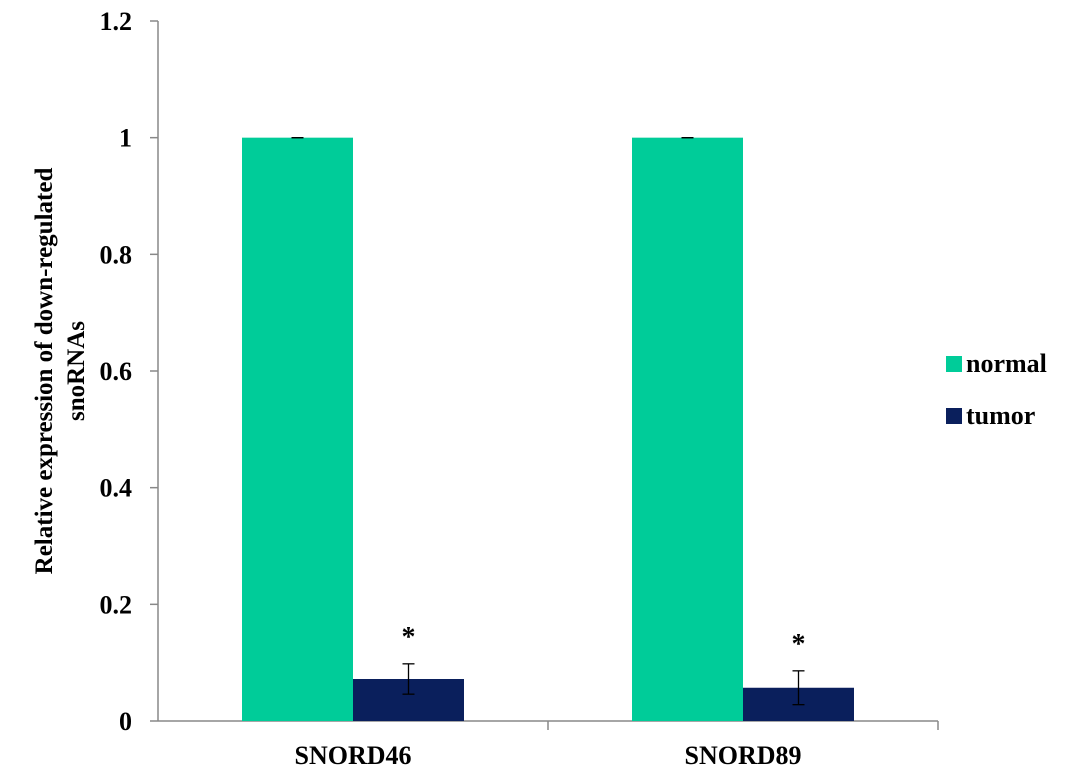 The image size is (1082, 771). What do you see at coordinates (547, 755) in the screenshot?
I see `category-labels: SNORD46 SNORD89` at bounding box center [547, 755].